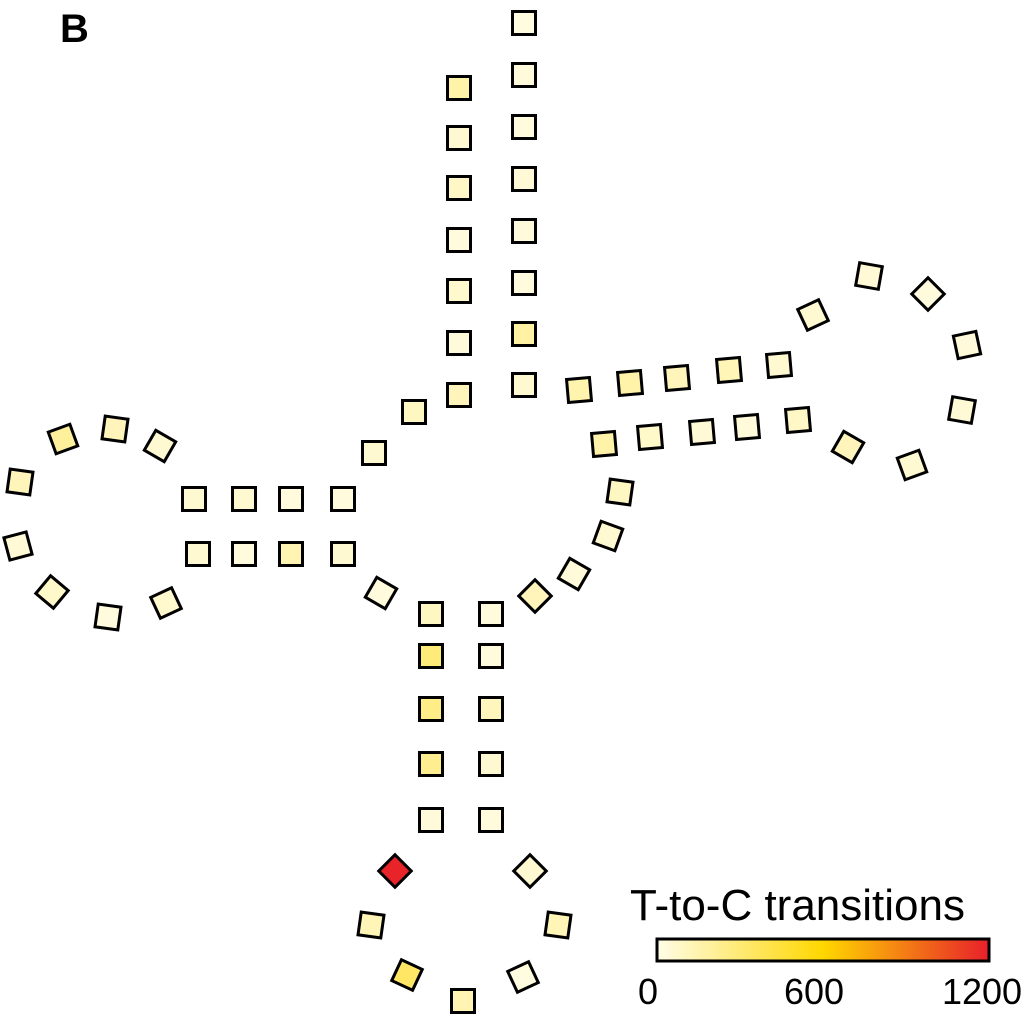 This screenshot has width=1030, height=1022. What do you see at coordinates (814, 991) in the screenshot?
I see `legend-tick-600: 600` at bounding box center [814, 991].